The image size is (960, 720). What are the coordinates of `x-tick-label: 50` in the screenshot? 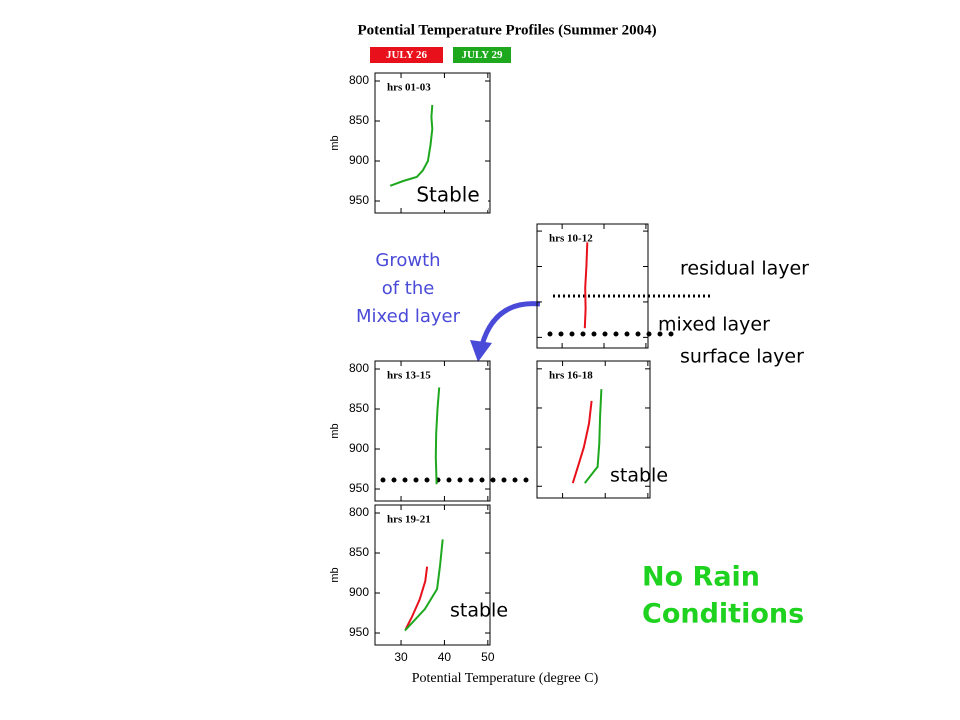 It's located at (488, 657).